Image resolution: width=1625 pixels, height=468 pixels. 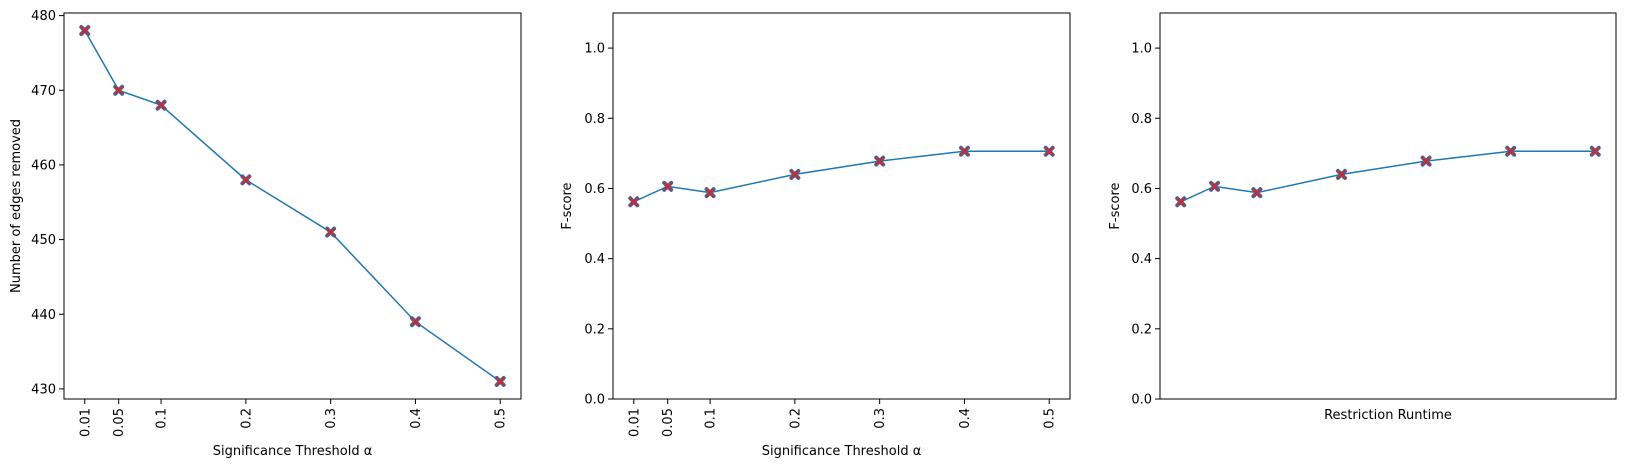 What do you see at coordinates (1141, 119) in the screenshot?
I see `panel-3-y-tick-label-4: 0.8` at bounding box center [1141, 119].